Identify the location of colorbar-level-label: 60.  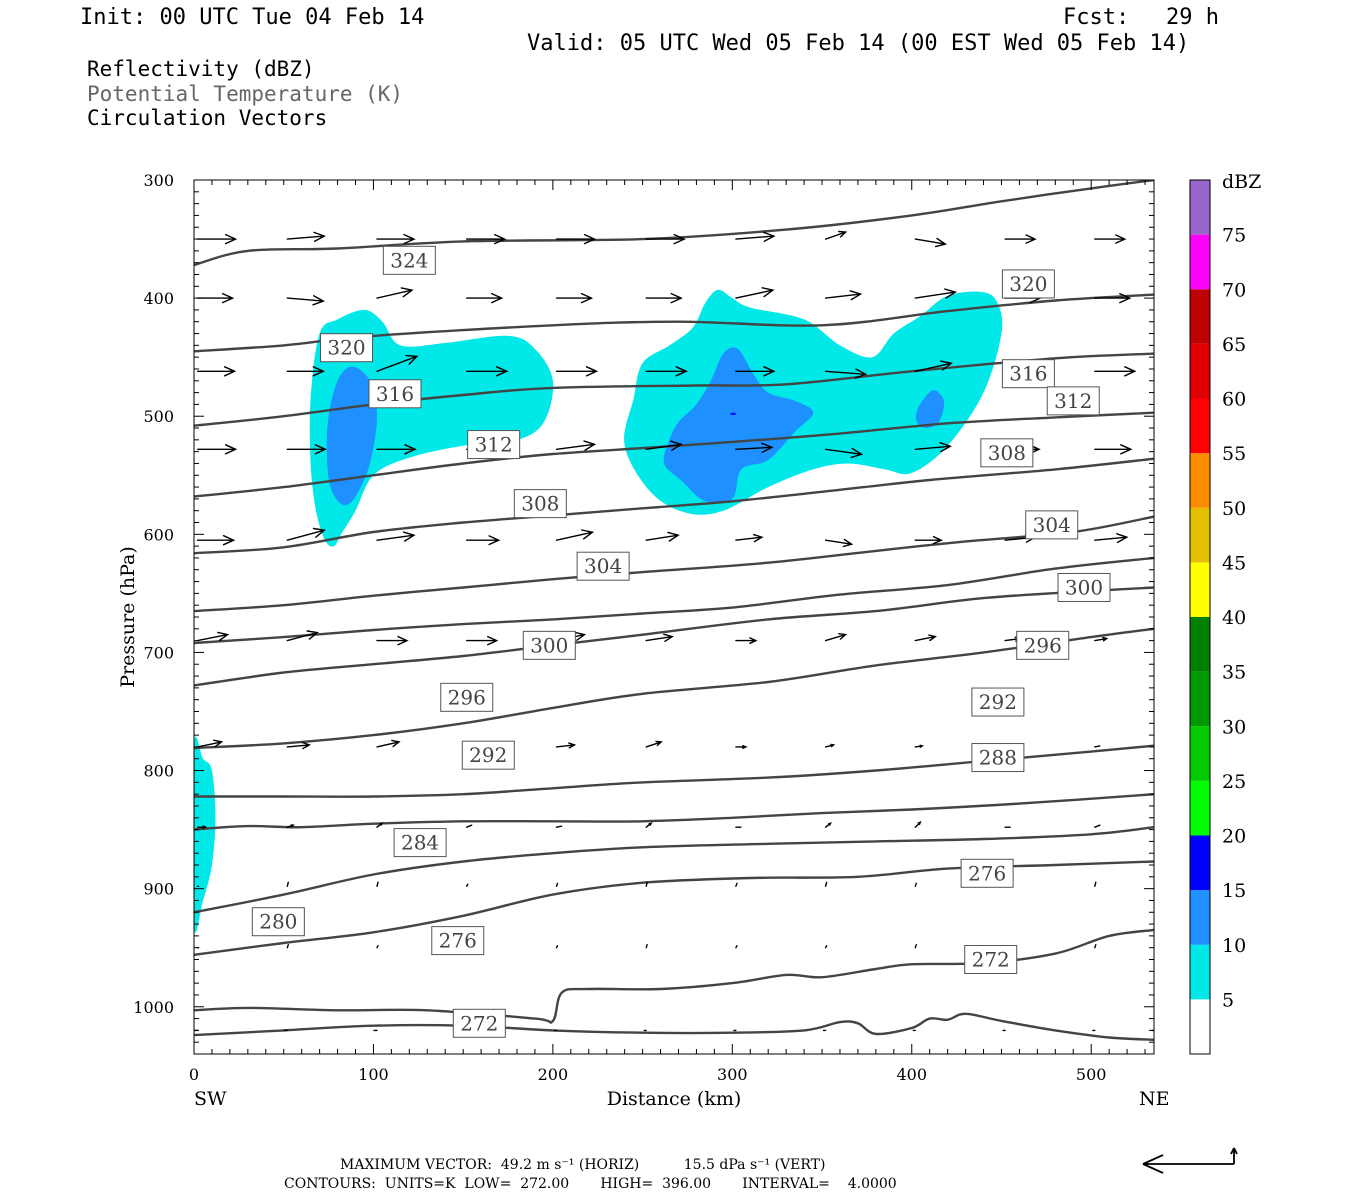
(1234, 400).